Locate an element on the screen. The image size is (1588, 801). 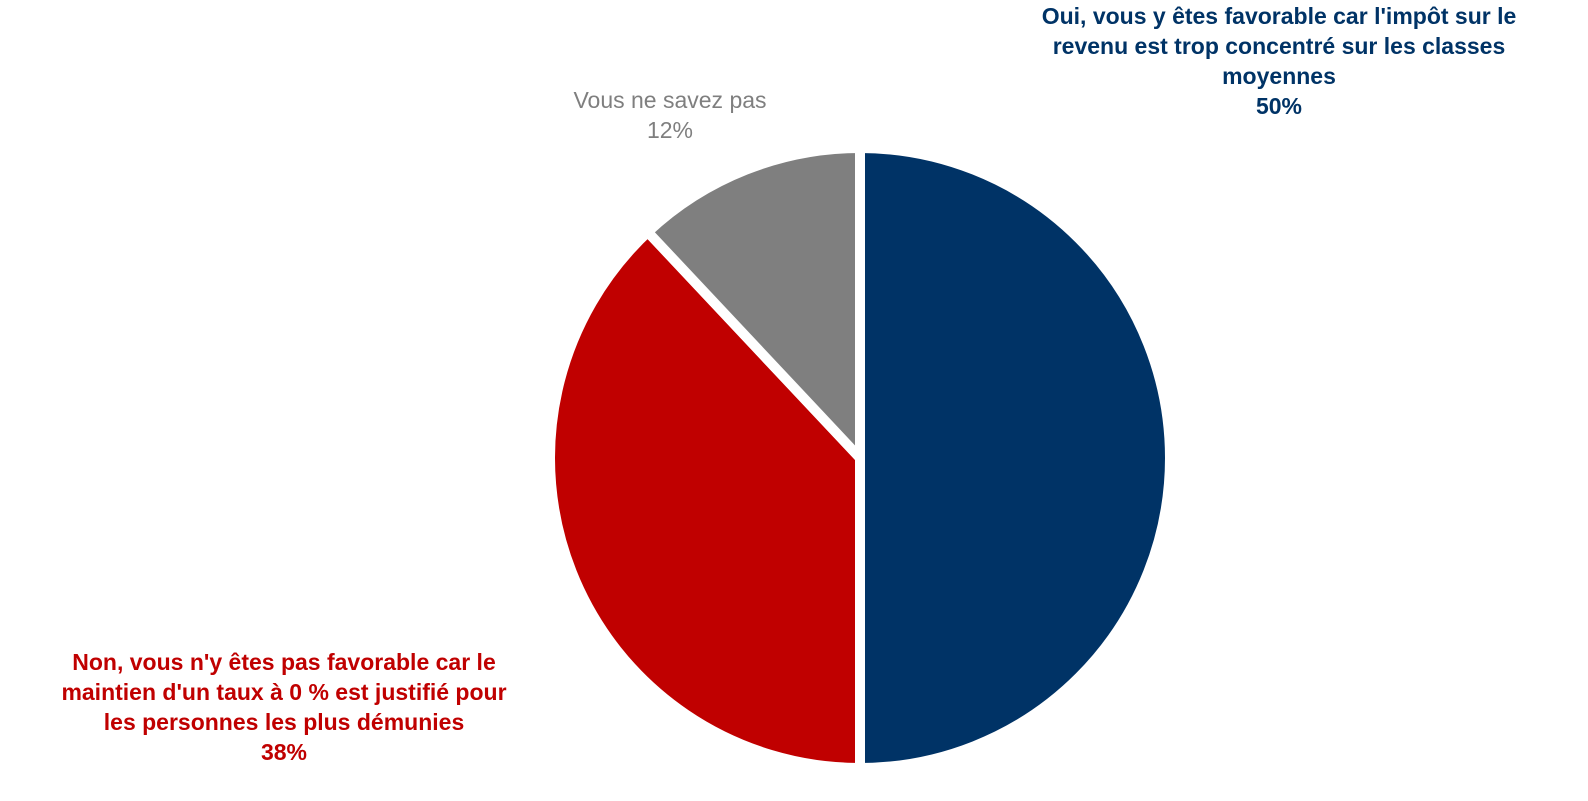
slice-label-nsp-line-1: Vous ne savez pas is located at coordinates (670, 100).